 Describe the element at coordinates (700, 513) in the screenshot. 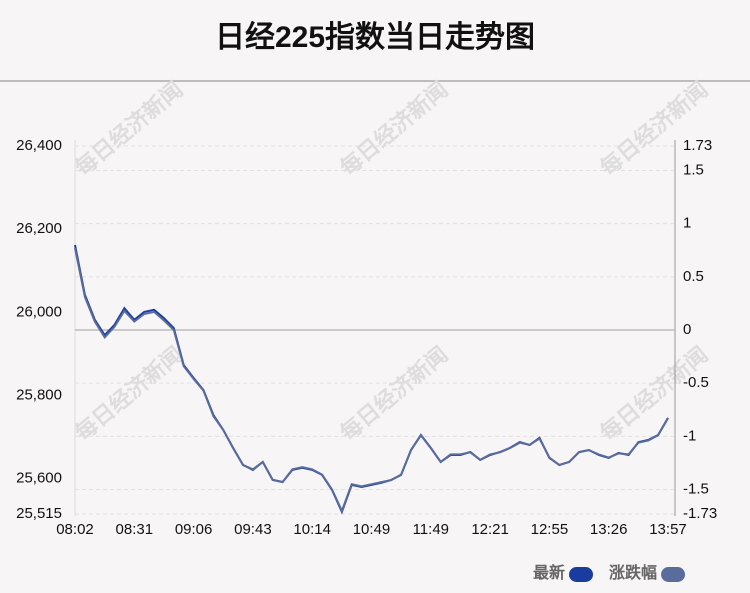

I see `y2-tick-label: -1.73` at that location.